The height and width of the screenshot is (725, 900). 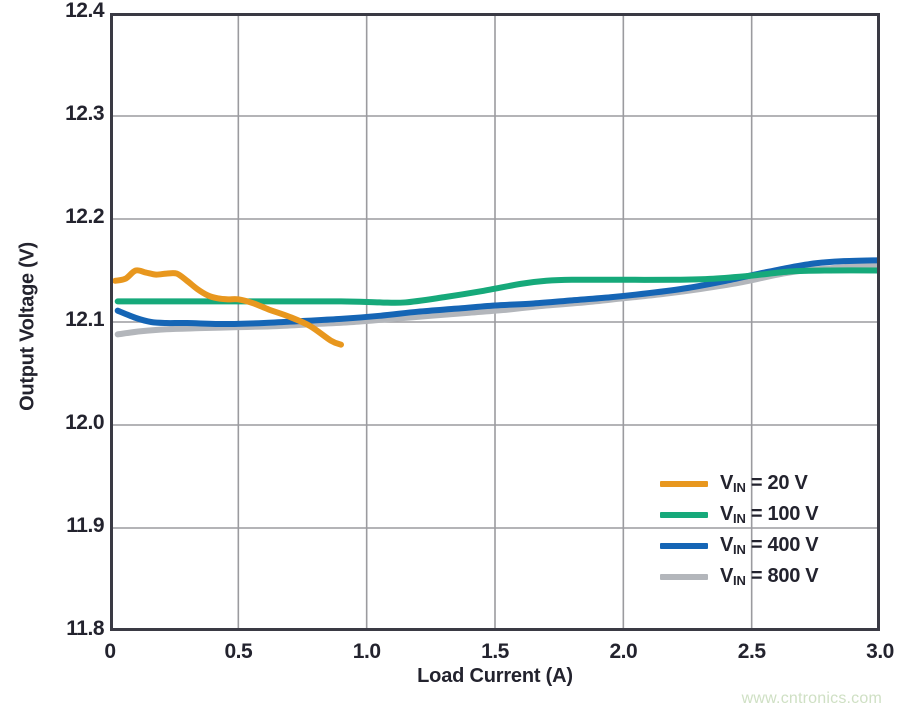 I want to click on y-tick-label: 12.4, so click(x=84, y=11).